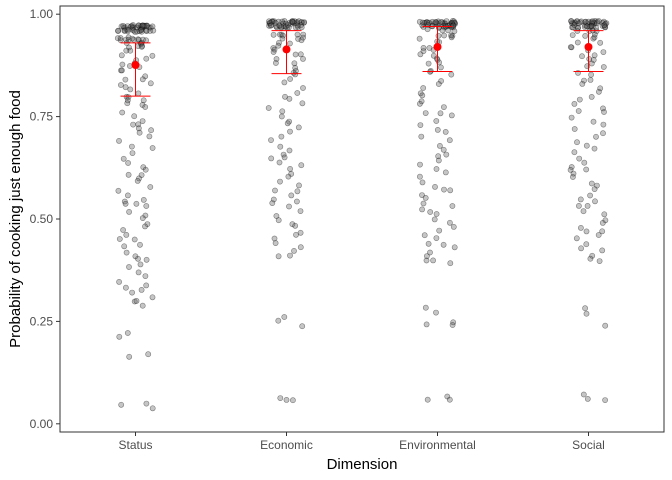 The image size is (672, 480). Describe the element at coordinates (135, 445) in the screenshot. I see `x-tick-label: Status` at that location.